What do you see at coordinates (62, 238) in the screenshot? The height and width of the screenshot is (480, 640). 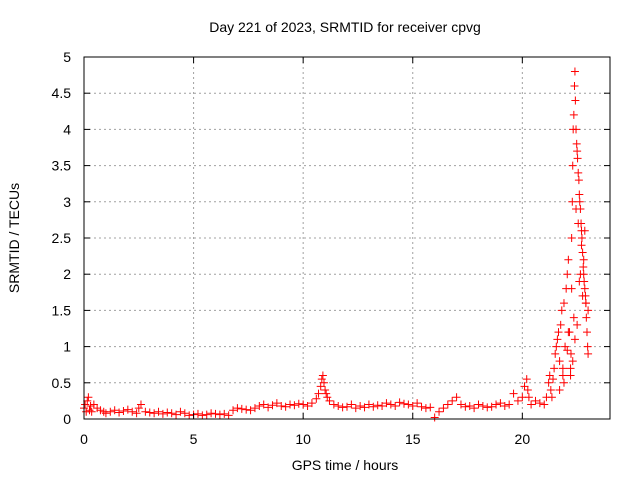 I see `y-tick-label: 2.5` at bounding box center [62, 238].